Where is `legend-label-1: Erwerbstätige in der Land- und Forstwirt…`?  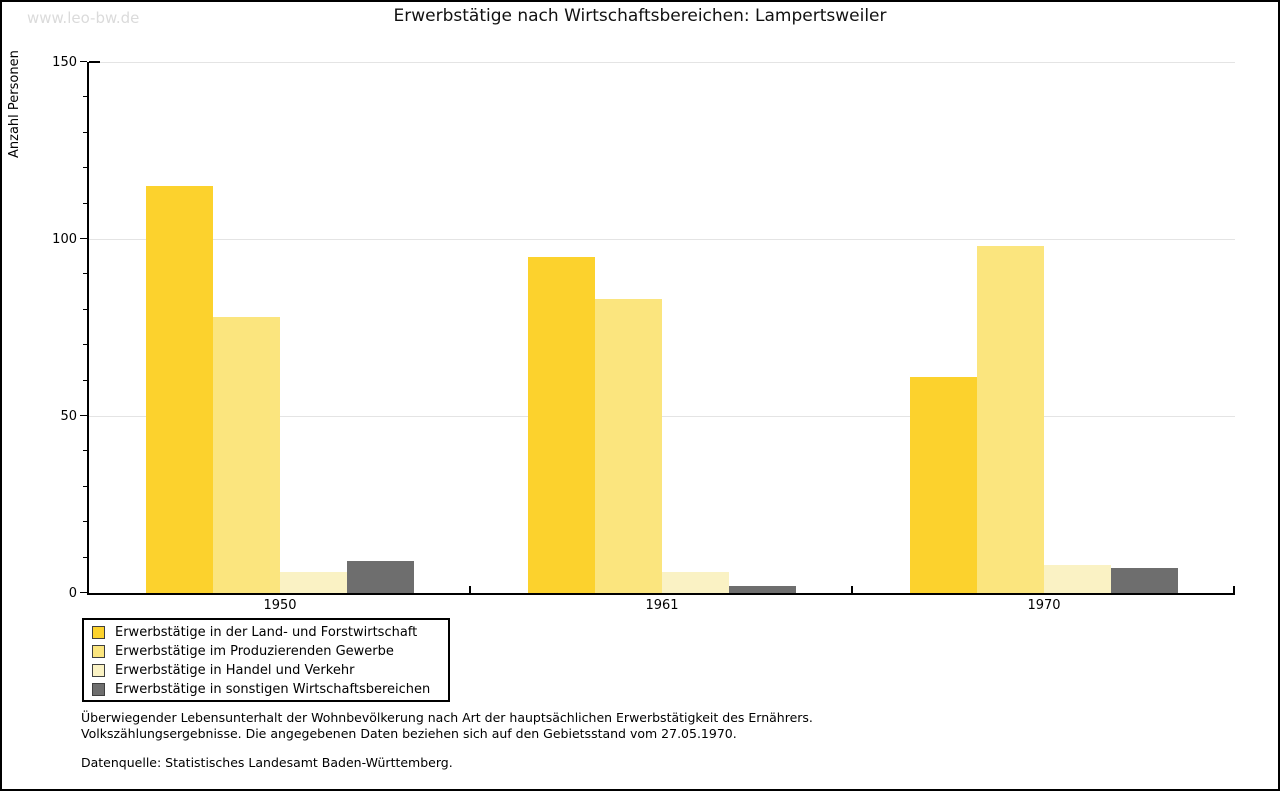 legend-label-1: Erwerbstätige in der Land- und Forstwirt… is located at coordinates (266, 632).